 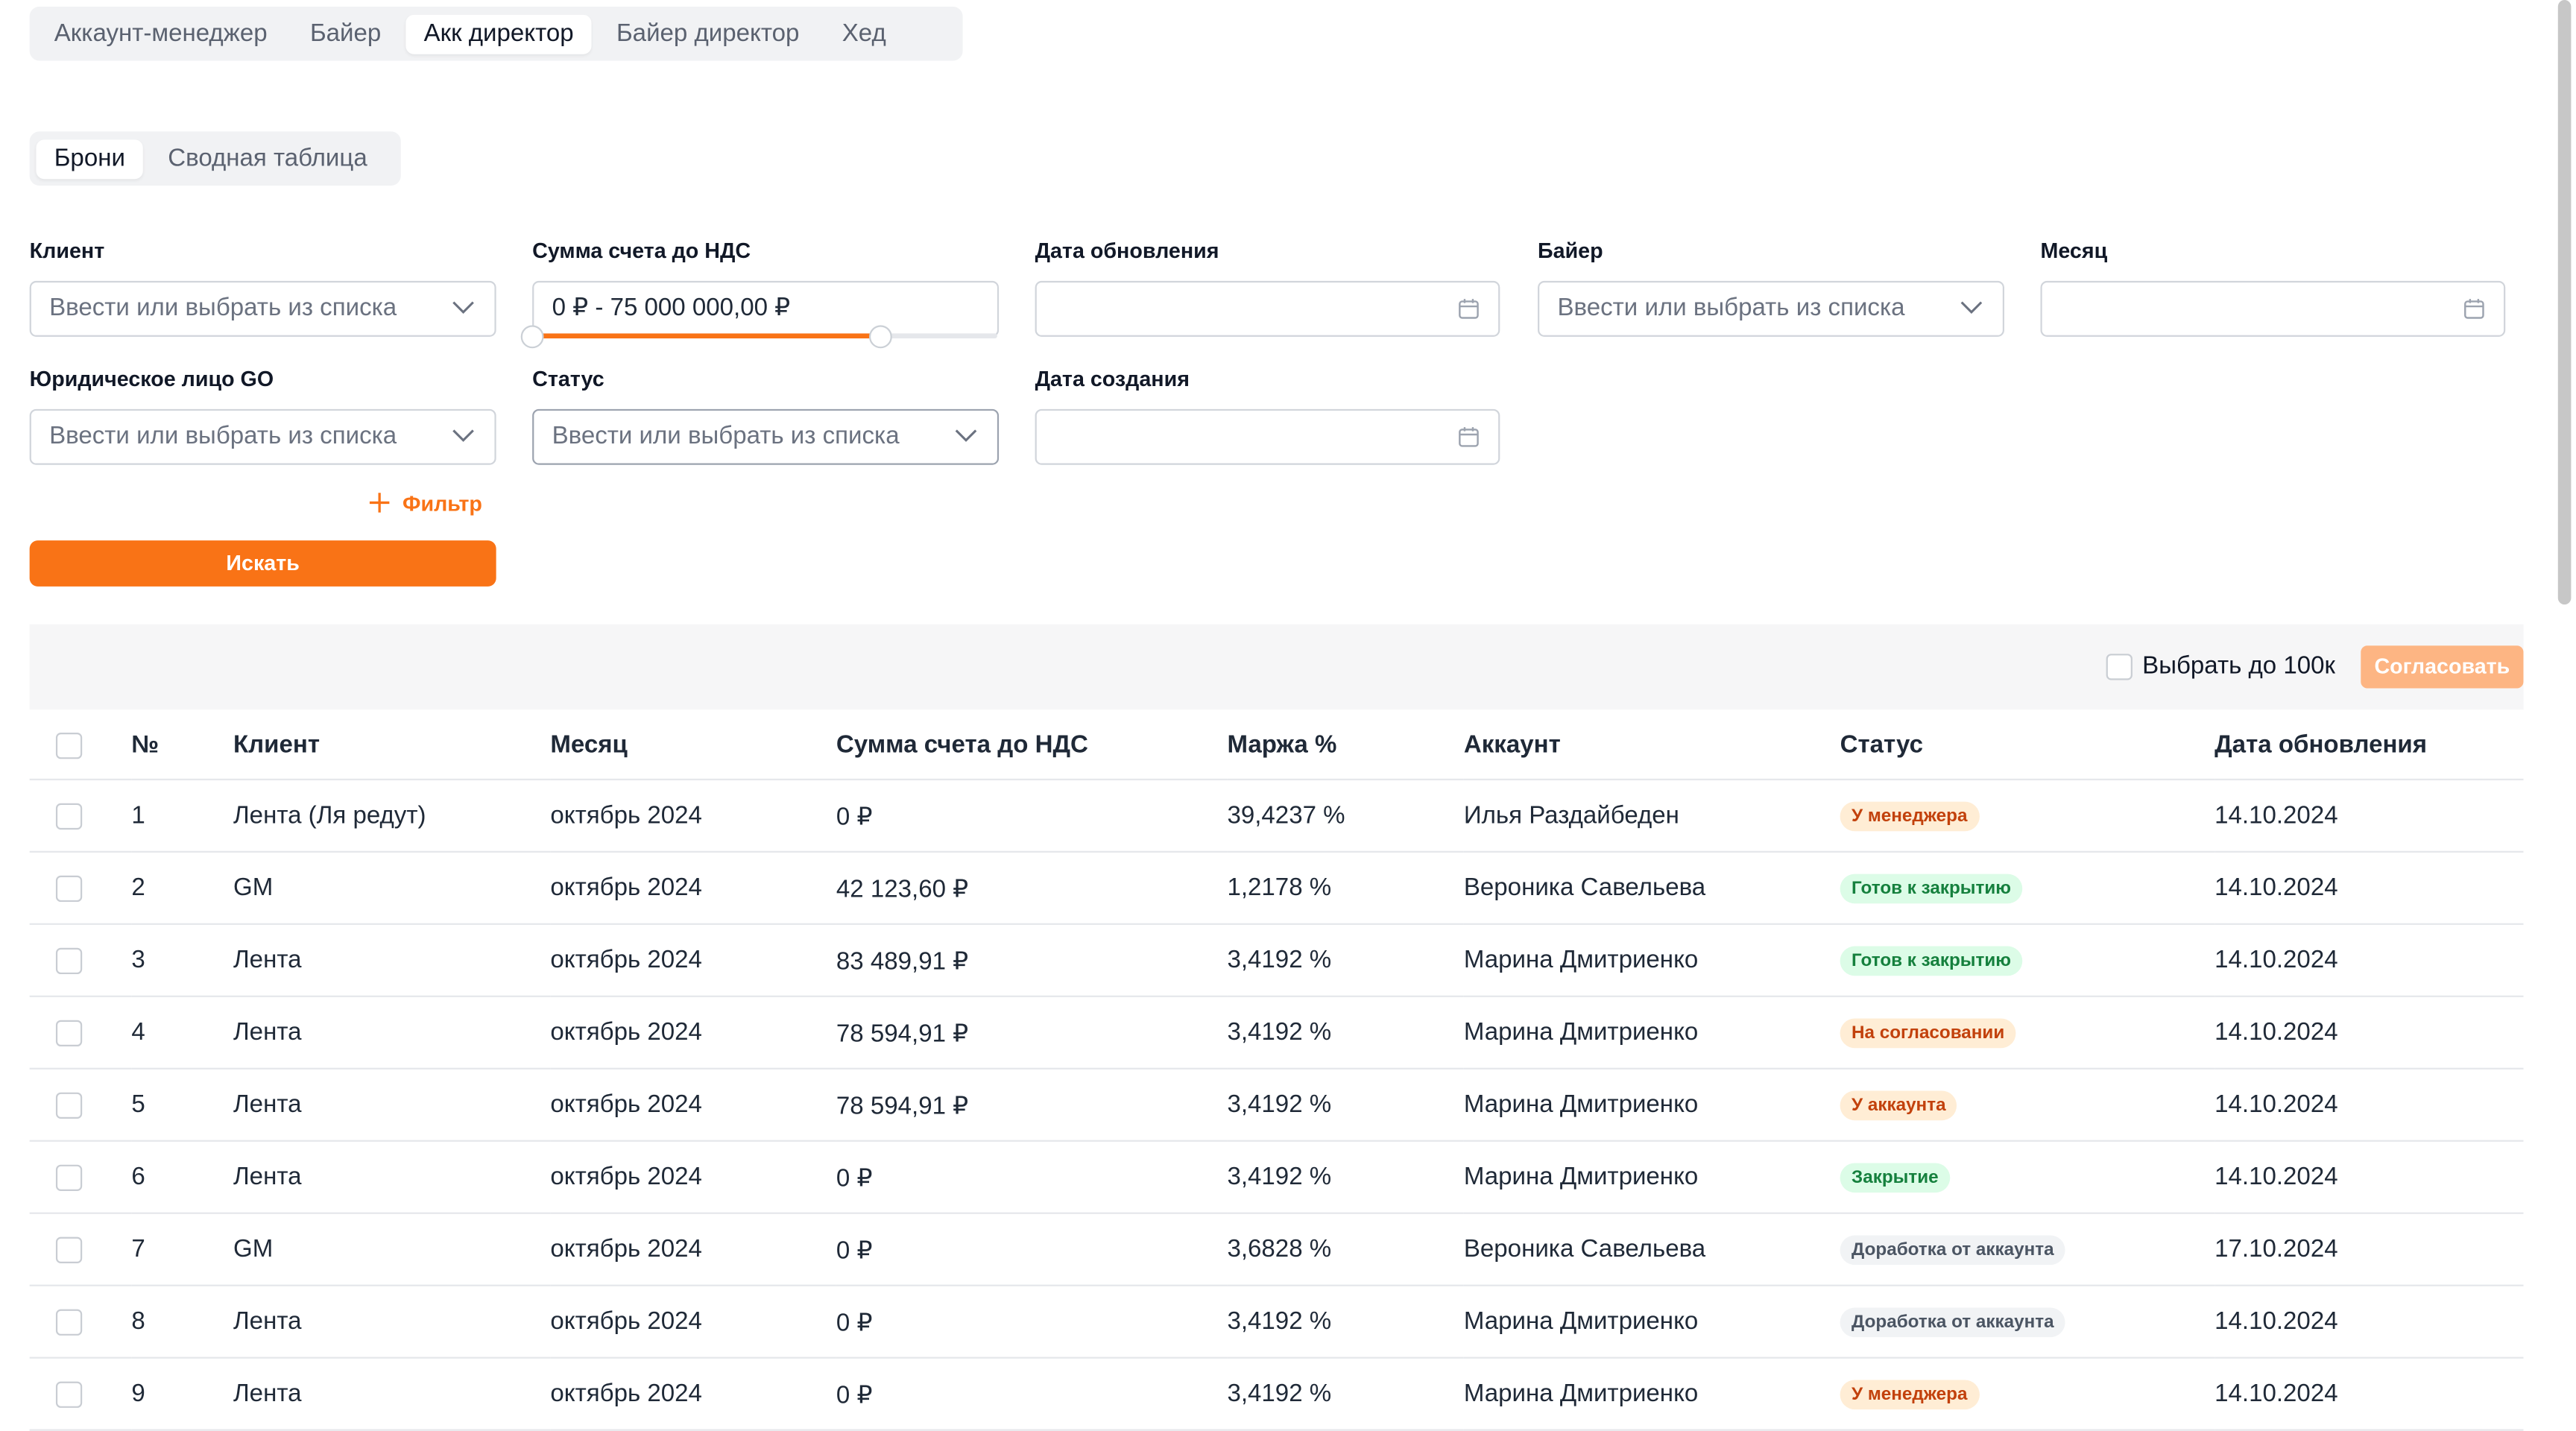 I want to click on row-number: 7, so click(x=138, y=1249).